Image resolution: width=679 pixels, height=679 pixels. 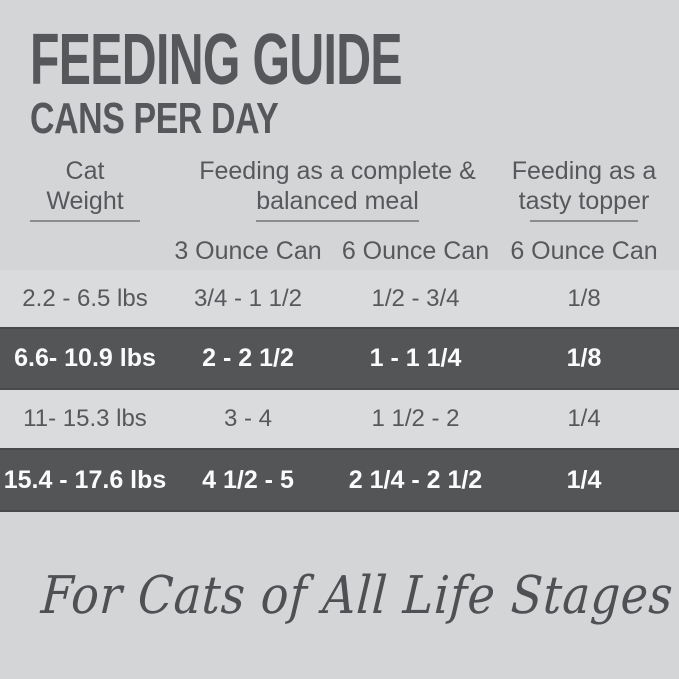 What do you see at coordinates (415, 479) in the screenshot?
I see `cell-meal-6oz: 2 1/4 - 2 1/2` at bounding box center [415, 479].